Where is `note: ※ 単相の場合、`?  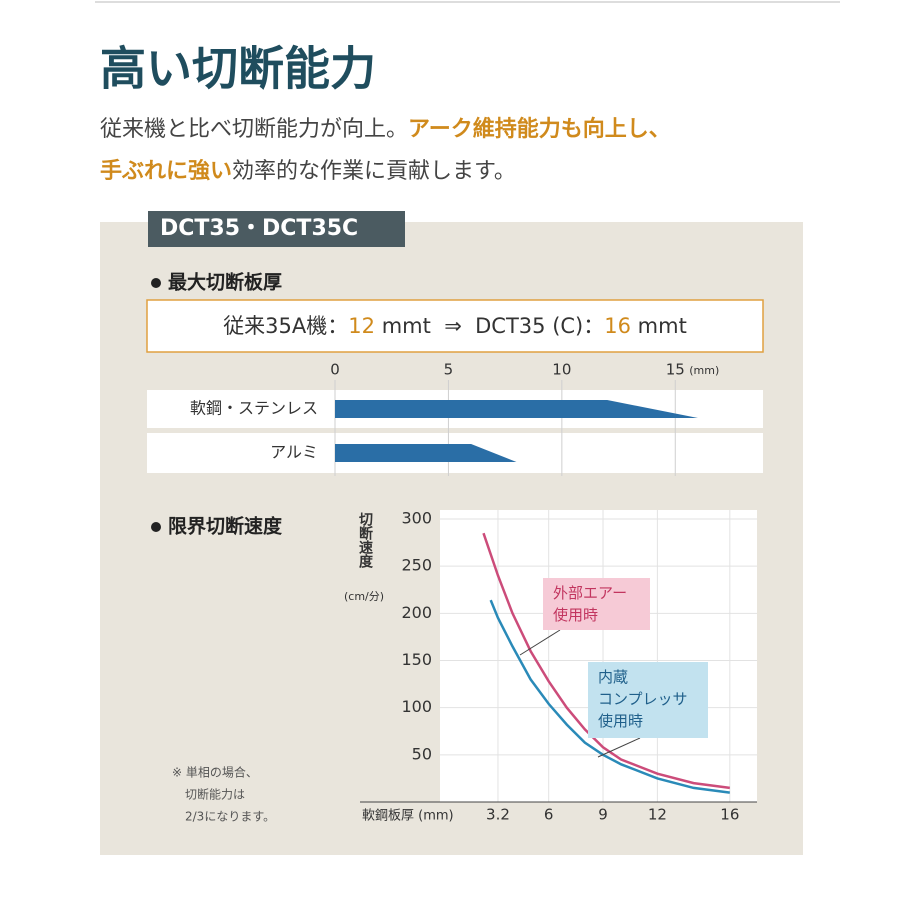 note: ※ 単相の場合、 is located at coordinates (215, 772).